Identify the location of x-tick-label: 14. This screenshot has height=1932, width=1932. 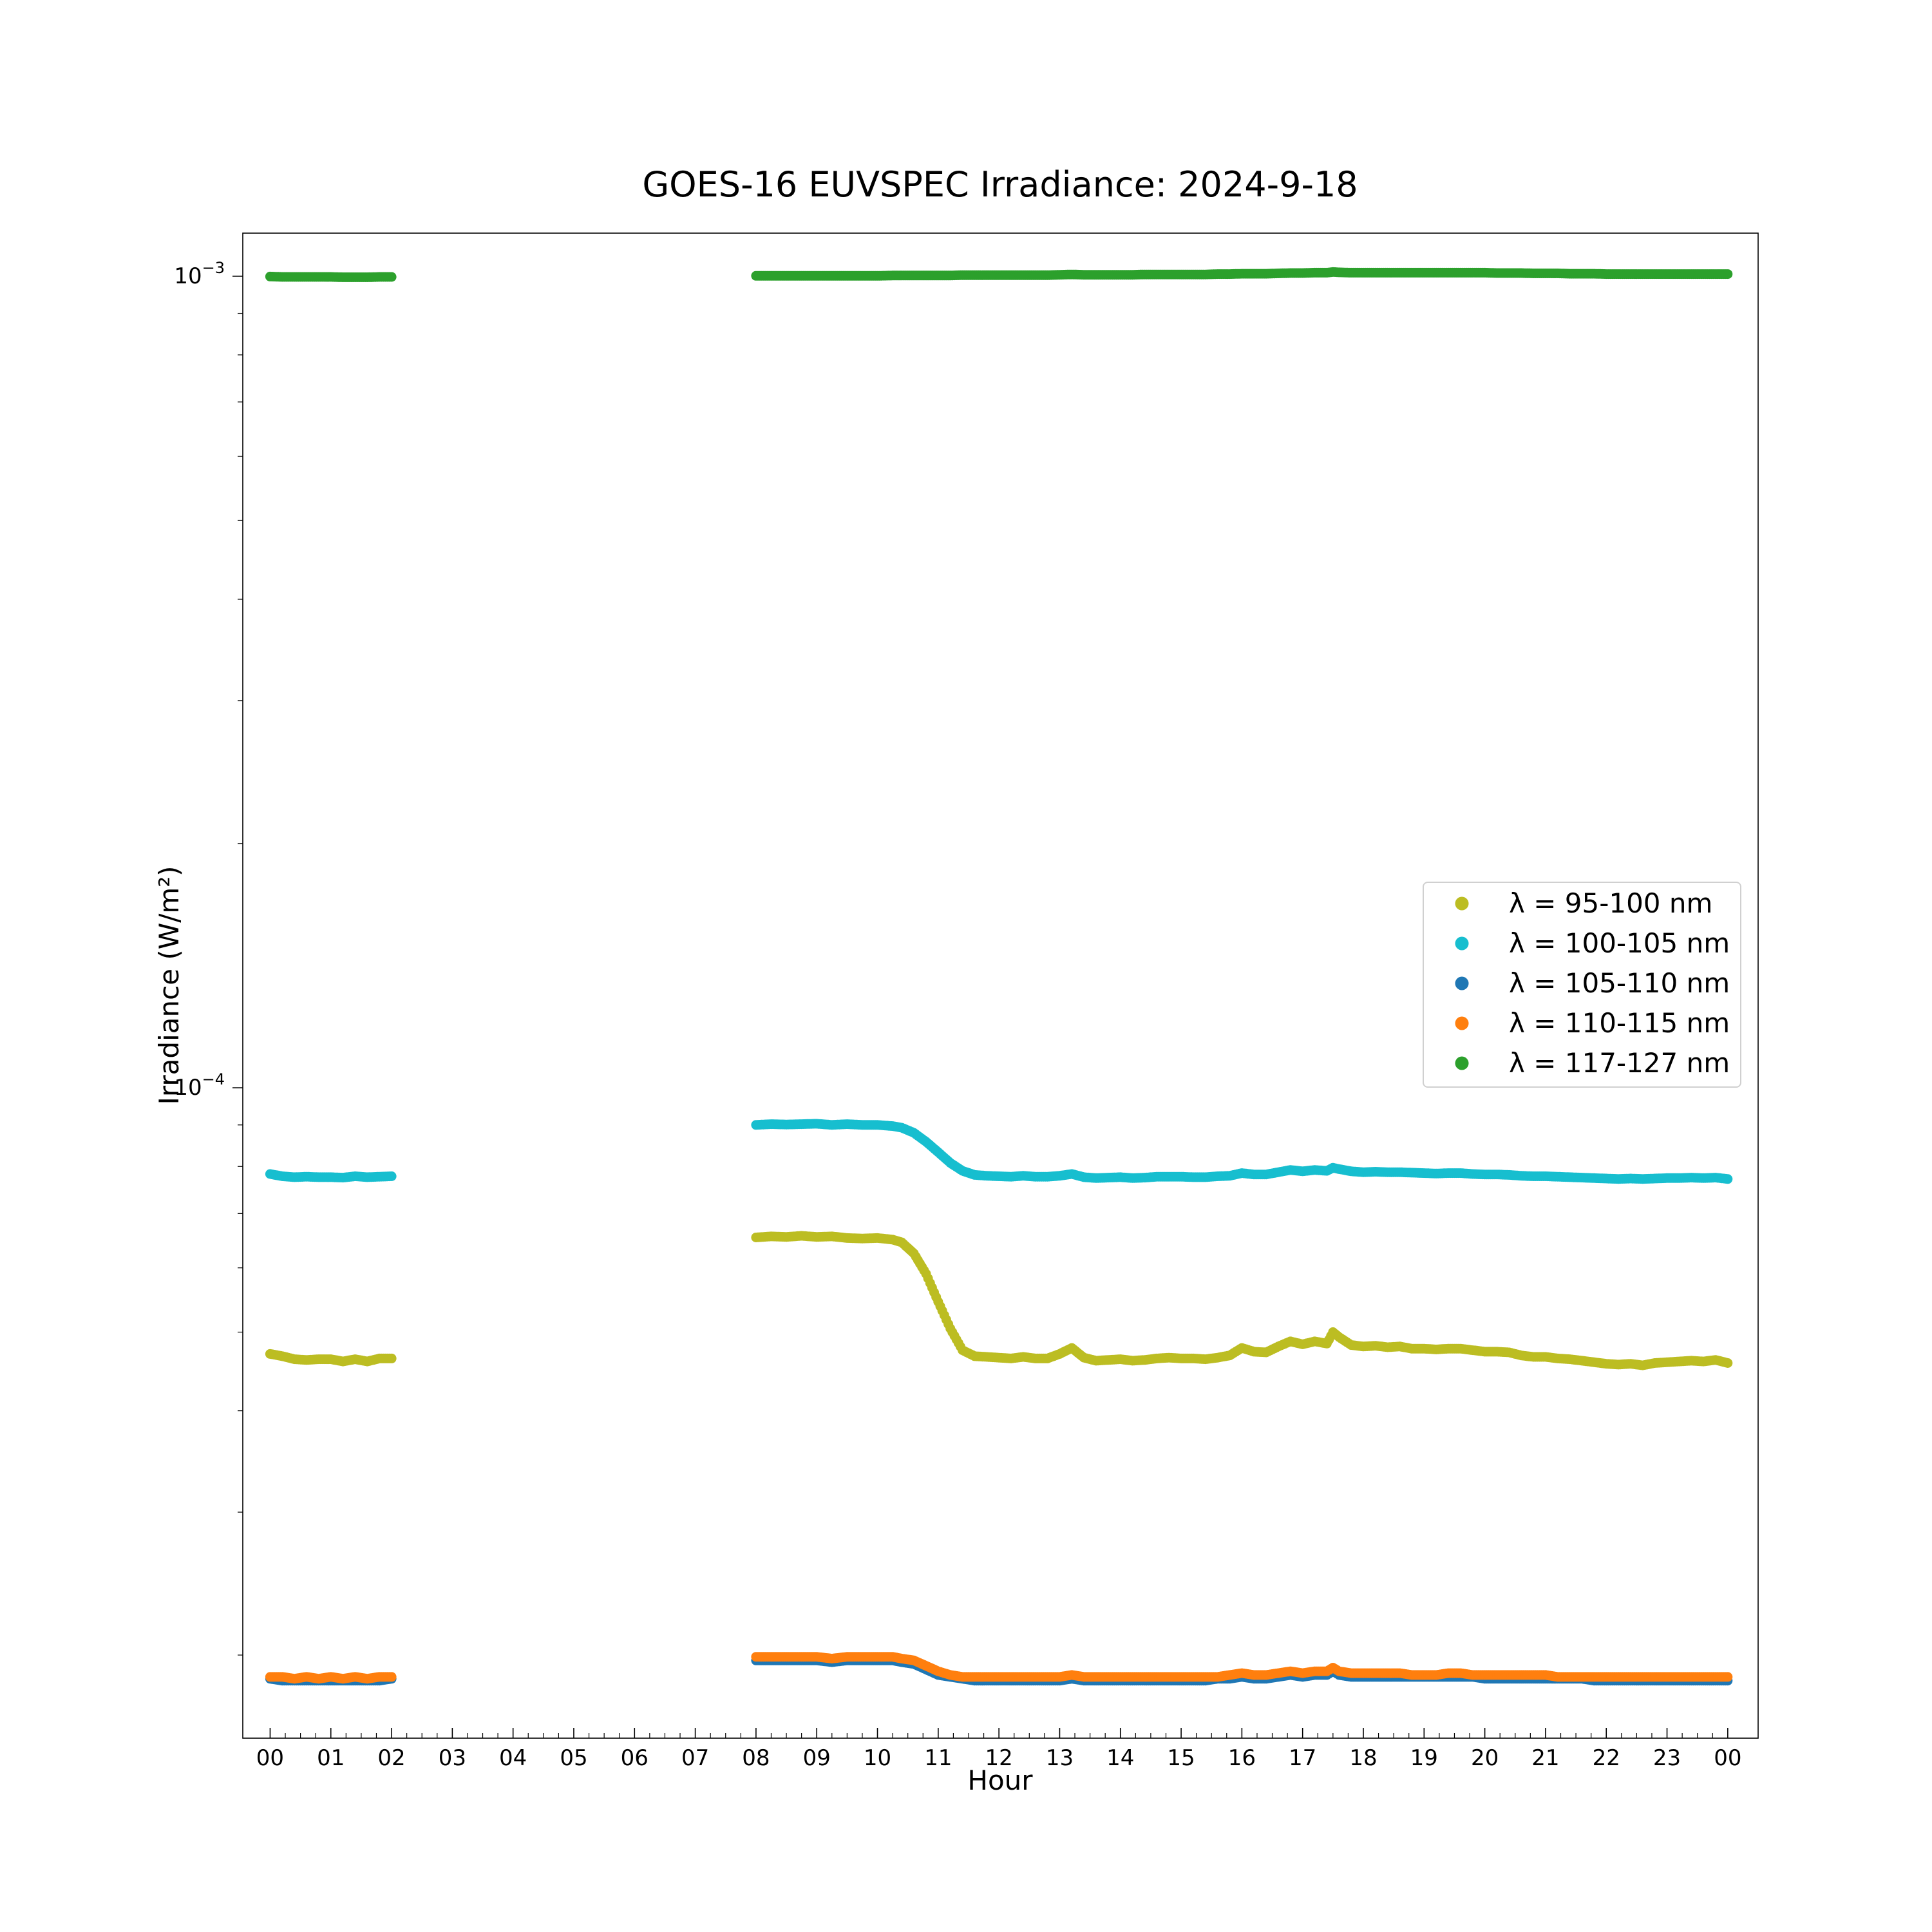
(1120, 1758).